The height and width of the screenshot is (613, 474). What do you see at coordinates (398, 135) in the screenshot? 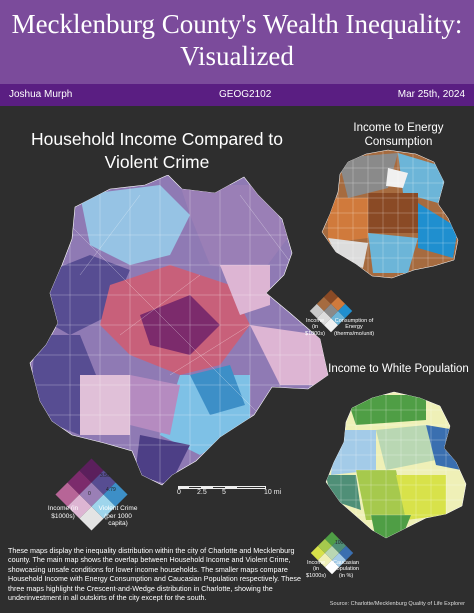
I see `energy-map-title: Income to Energy Consumption` at bounding box center [398, 135].